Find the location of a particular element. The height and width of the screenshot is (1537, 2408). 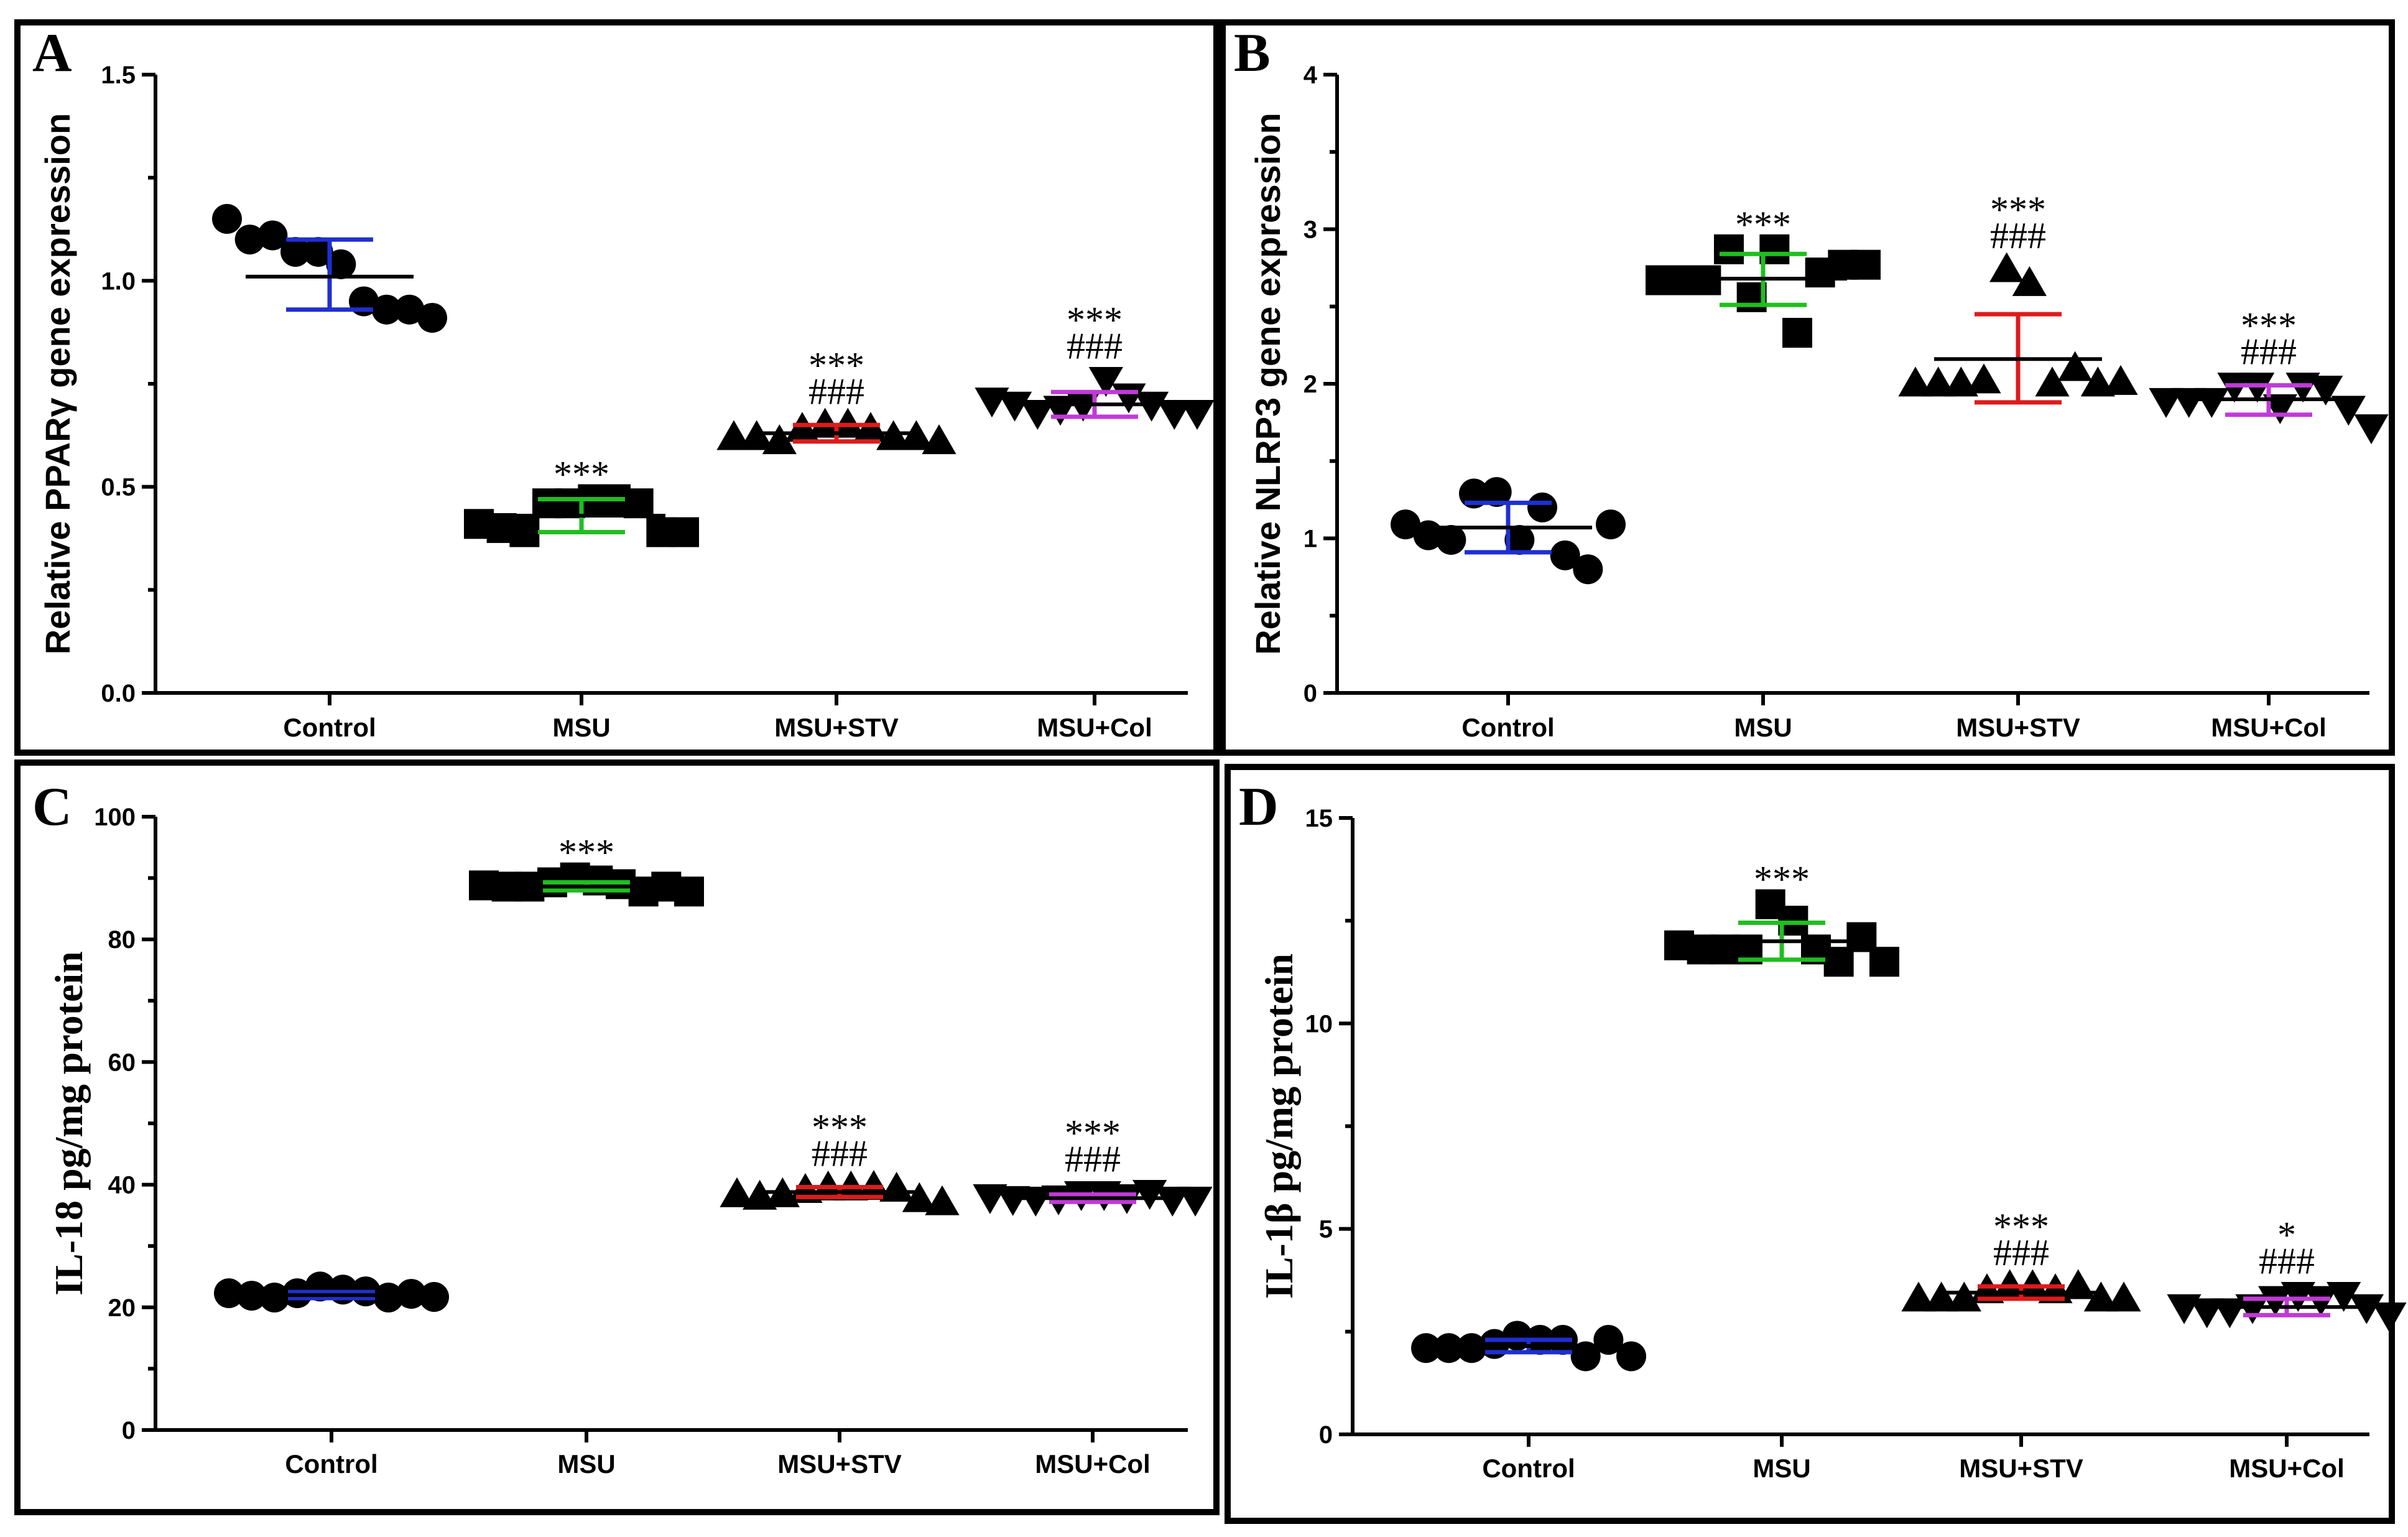

panel-c-letter: C is located at coordinates (52, 807).